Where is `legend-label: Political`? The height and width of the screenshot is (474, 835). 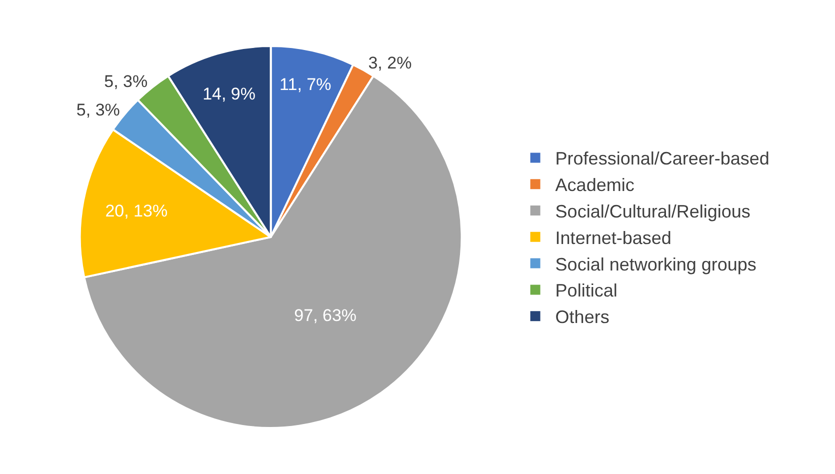
legend-label: Political is located at coordinates (586, 290).